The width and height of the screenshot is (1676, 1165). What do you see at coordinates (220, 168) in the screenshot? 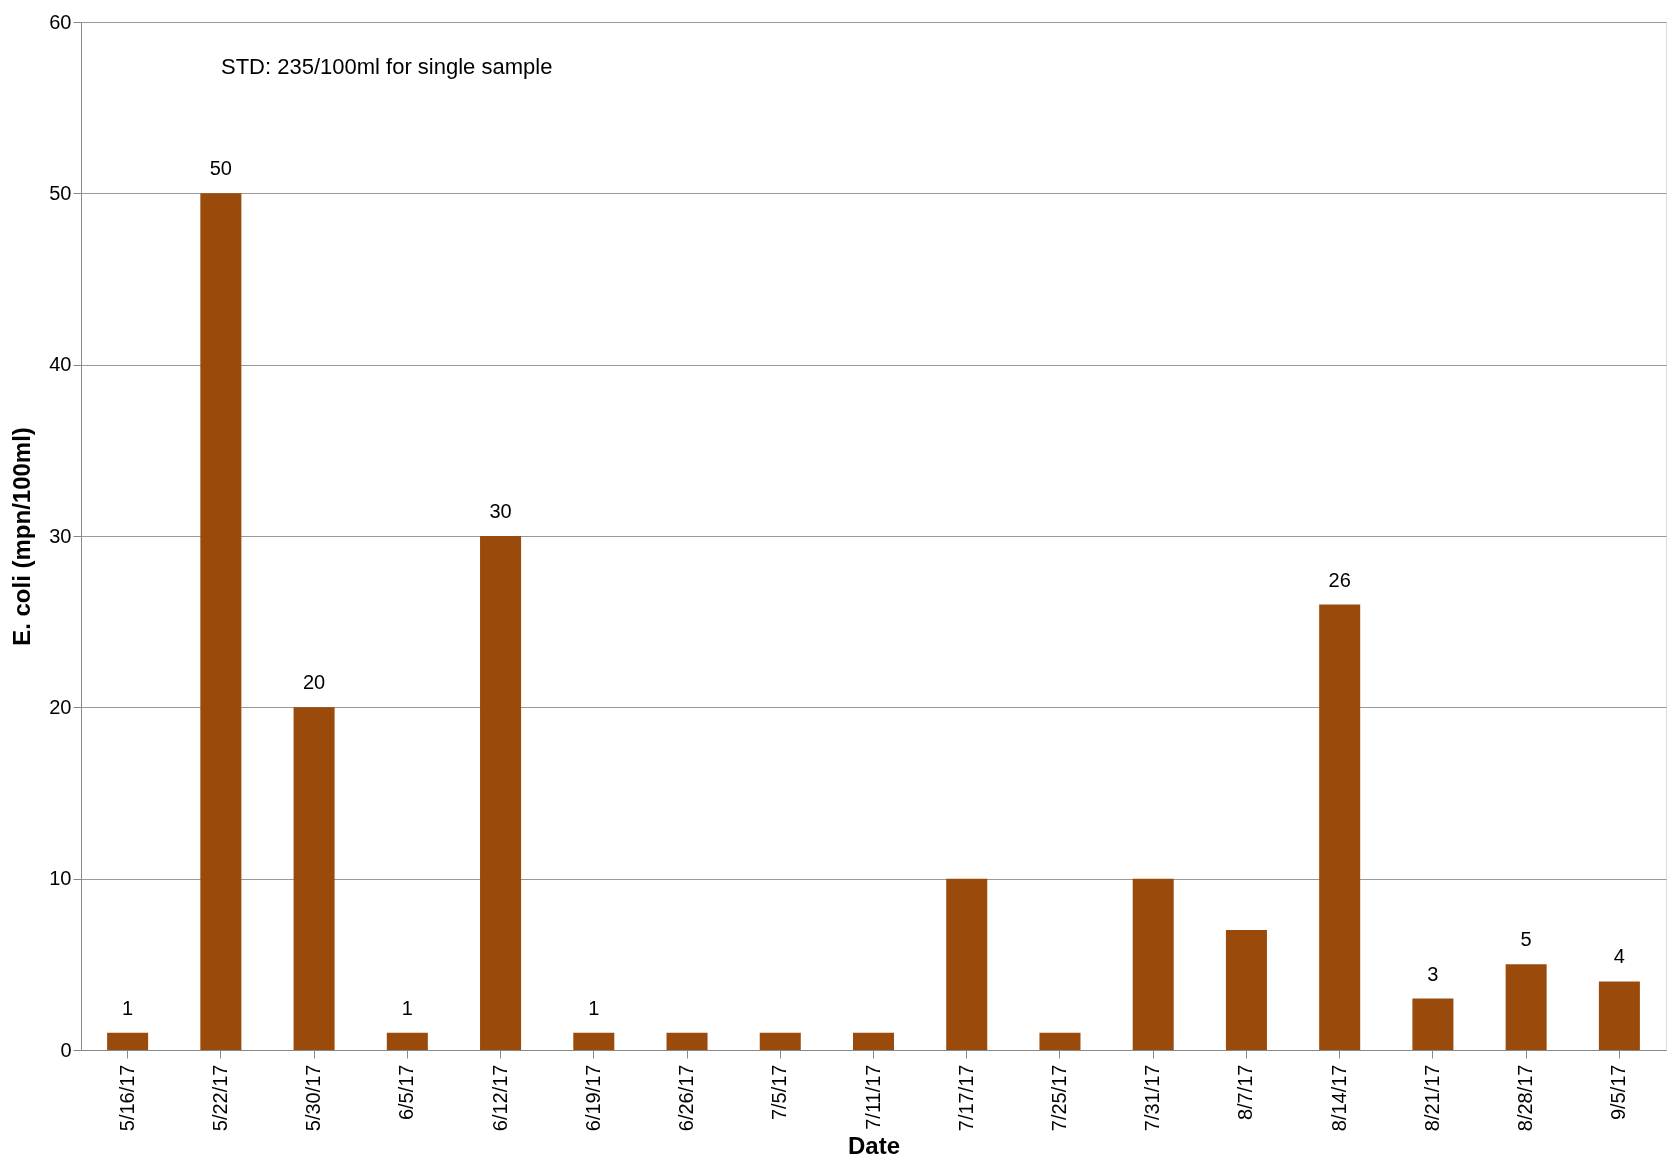
I see `data-label: 50` at bounding box center [220, 168].